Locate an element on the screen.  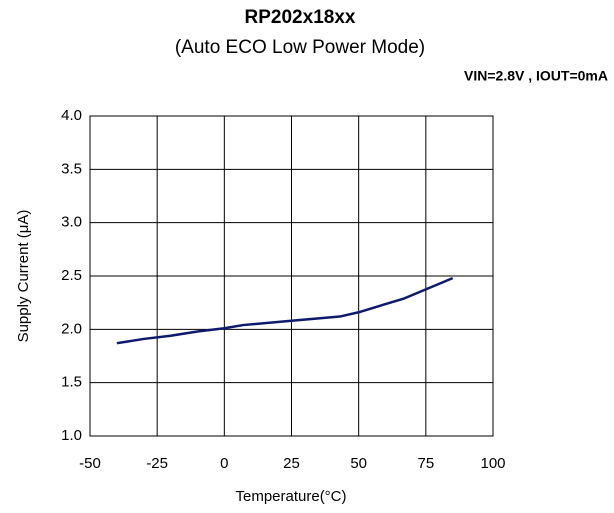
y-axis-label: Supply Current (μA) is located at coordinates (23, 276).